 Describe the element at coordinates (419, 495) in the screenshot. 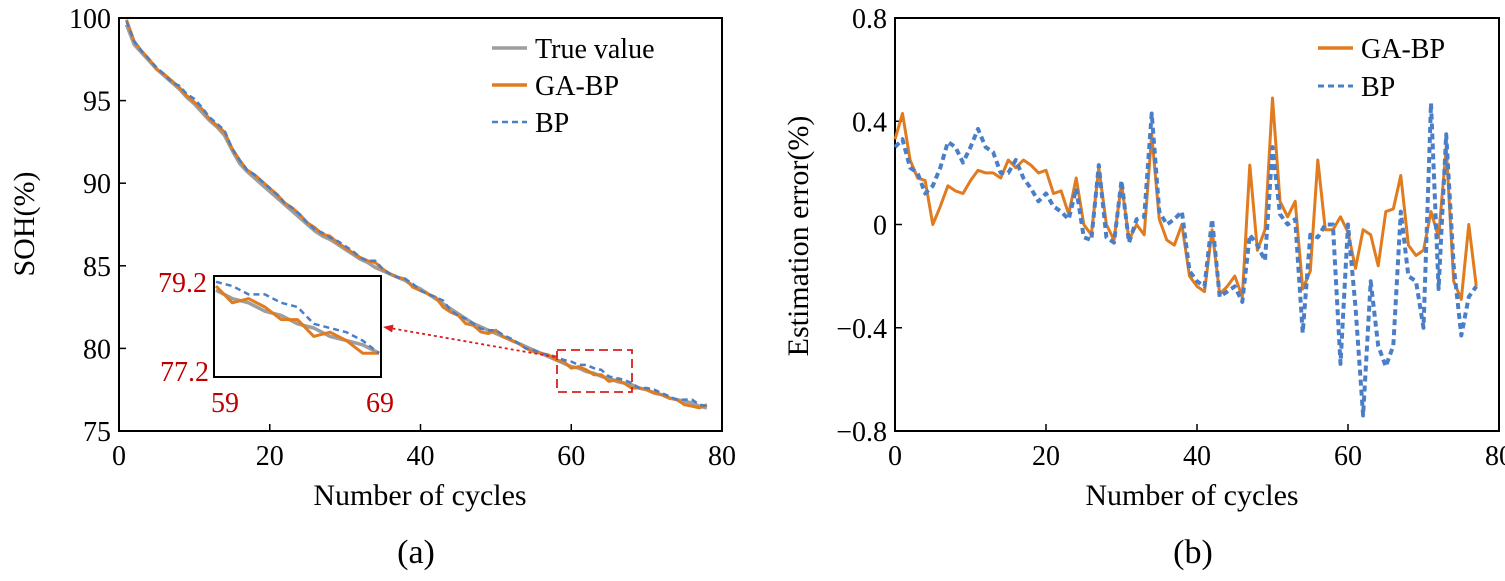

I see `panel-a-x-axis-label: Number of cycles` at that location.